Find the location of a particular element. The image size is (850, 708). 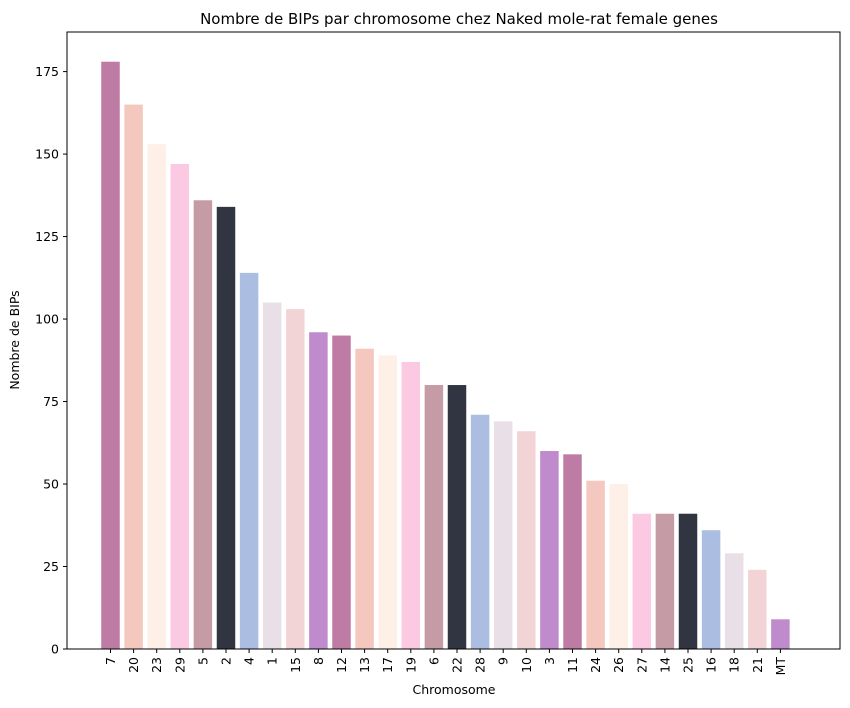

x-tick-label-28: 28 is located at coordinates (480, 665).